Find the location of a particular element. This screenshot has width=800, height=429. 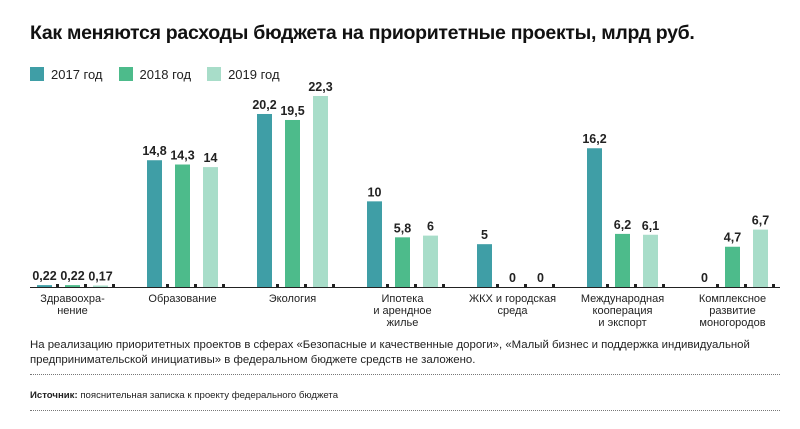

divider-bottom is located at coordinates (405, 410).